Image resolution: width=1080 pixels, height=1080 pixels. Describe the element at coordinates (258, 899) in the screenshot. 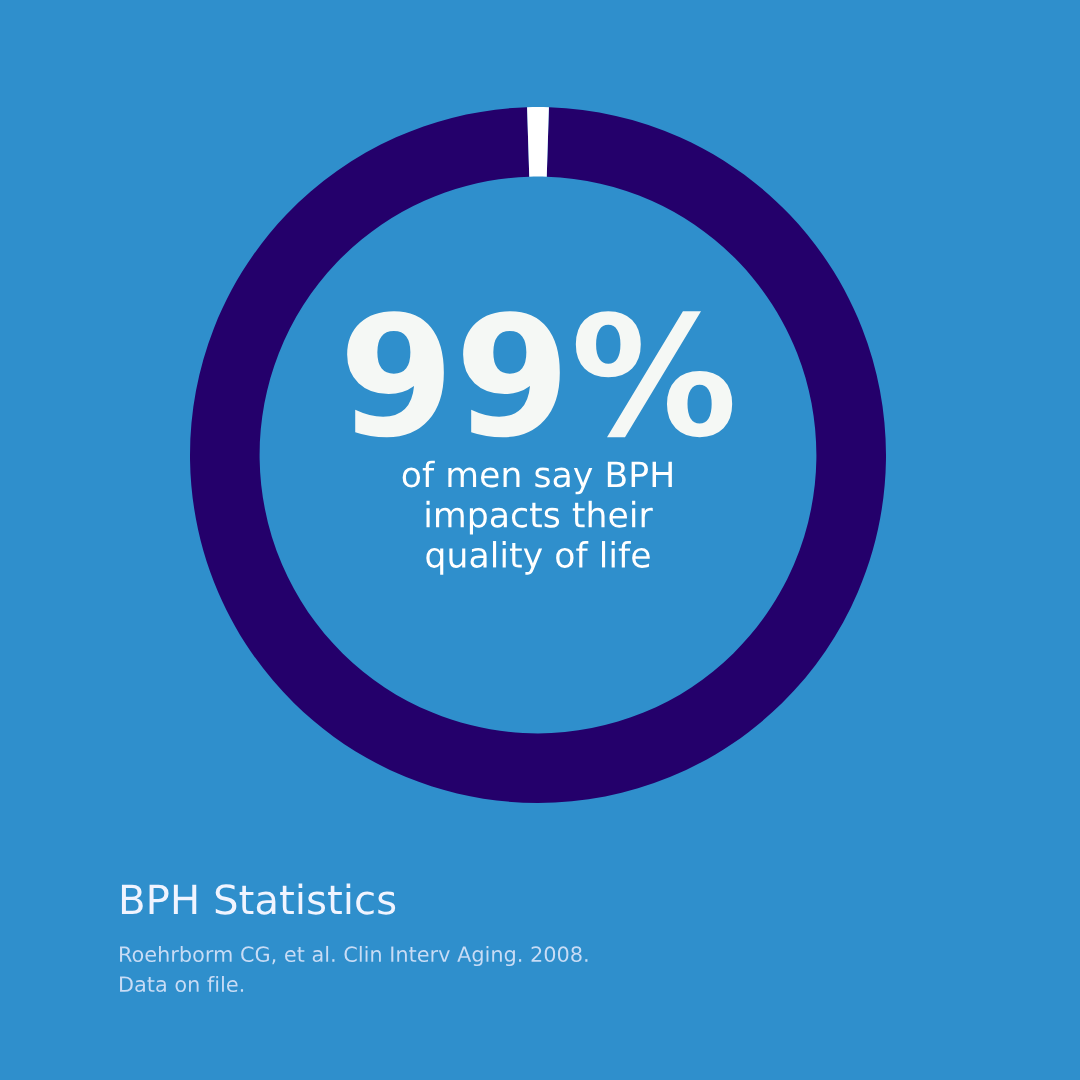

I see `text: BPH Statistics` at that location.